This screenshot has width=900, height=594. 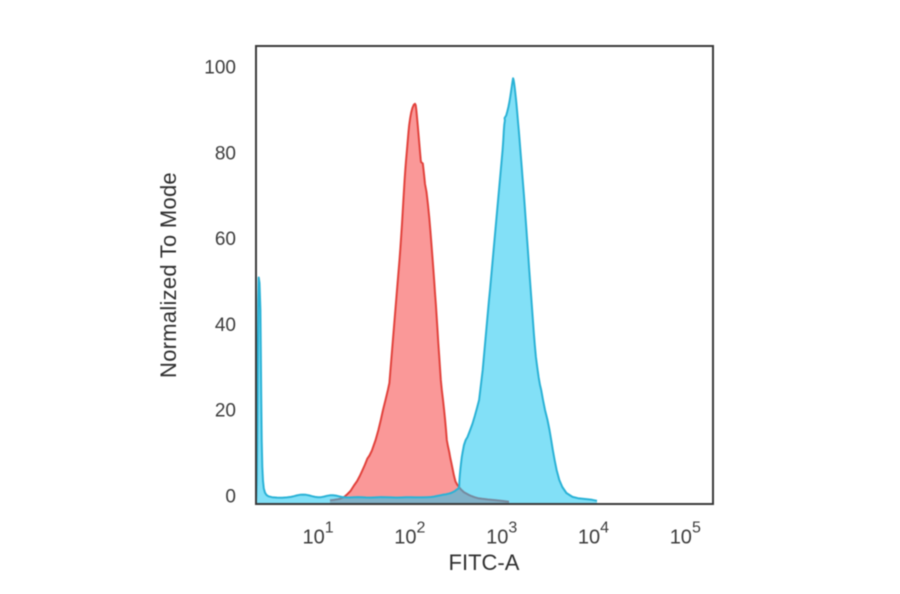 I want to click on svg-text: 80, so click(x=225, y=153).